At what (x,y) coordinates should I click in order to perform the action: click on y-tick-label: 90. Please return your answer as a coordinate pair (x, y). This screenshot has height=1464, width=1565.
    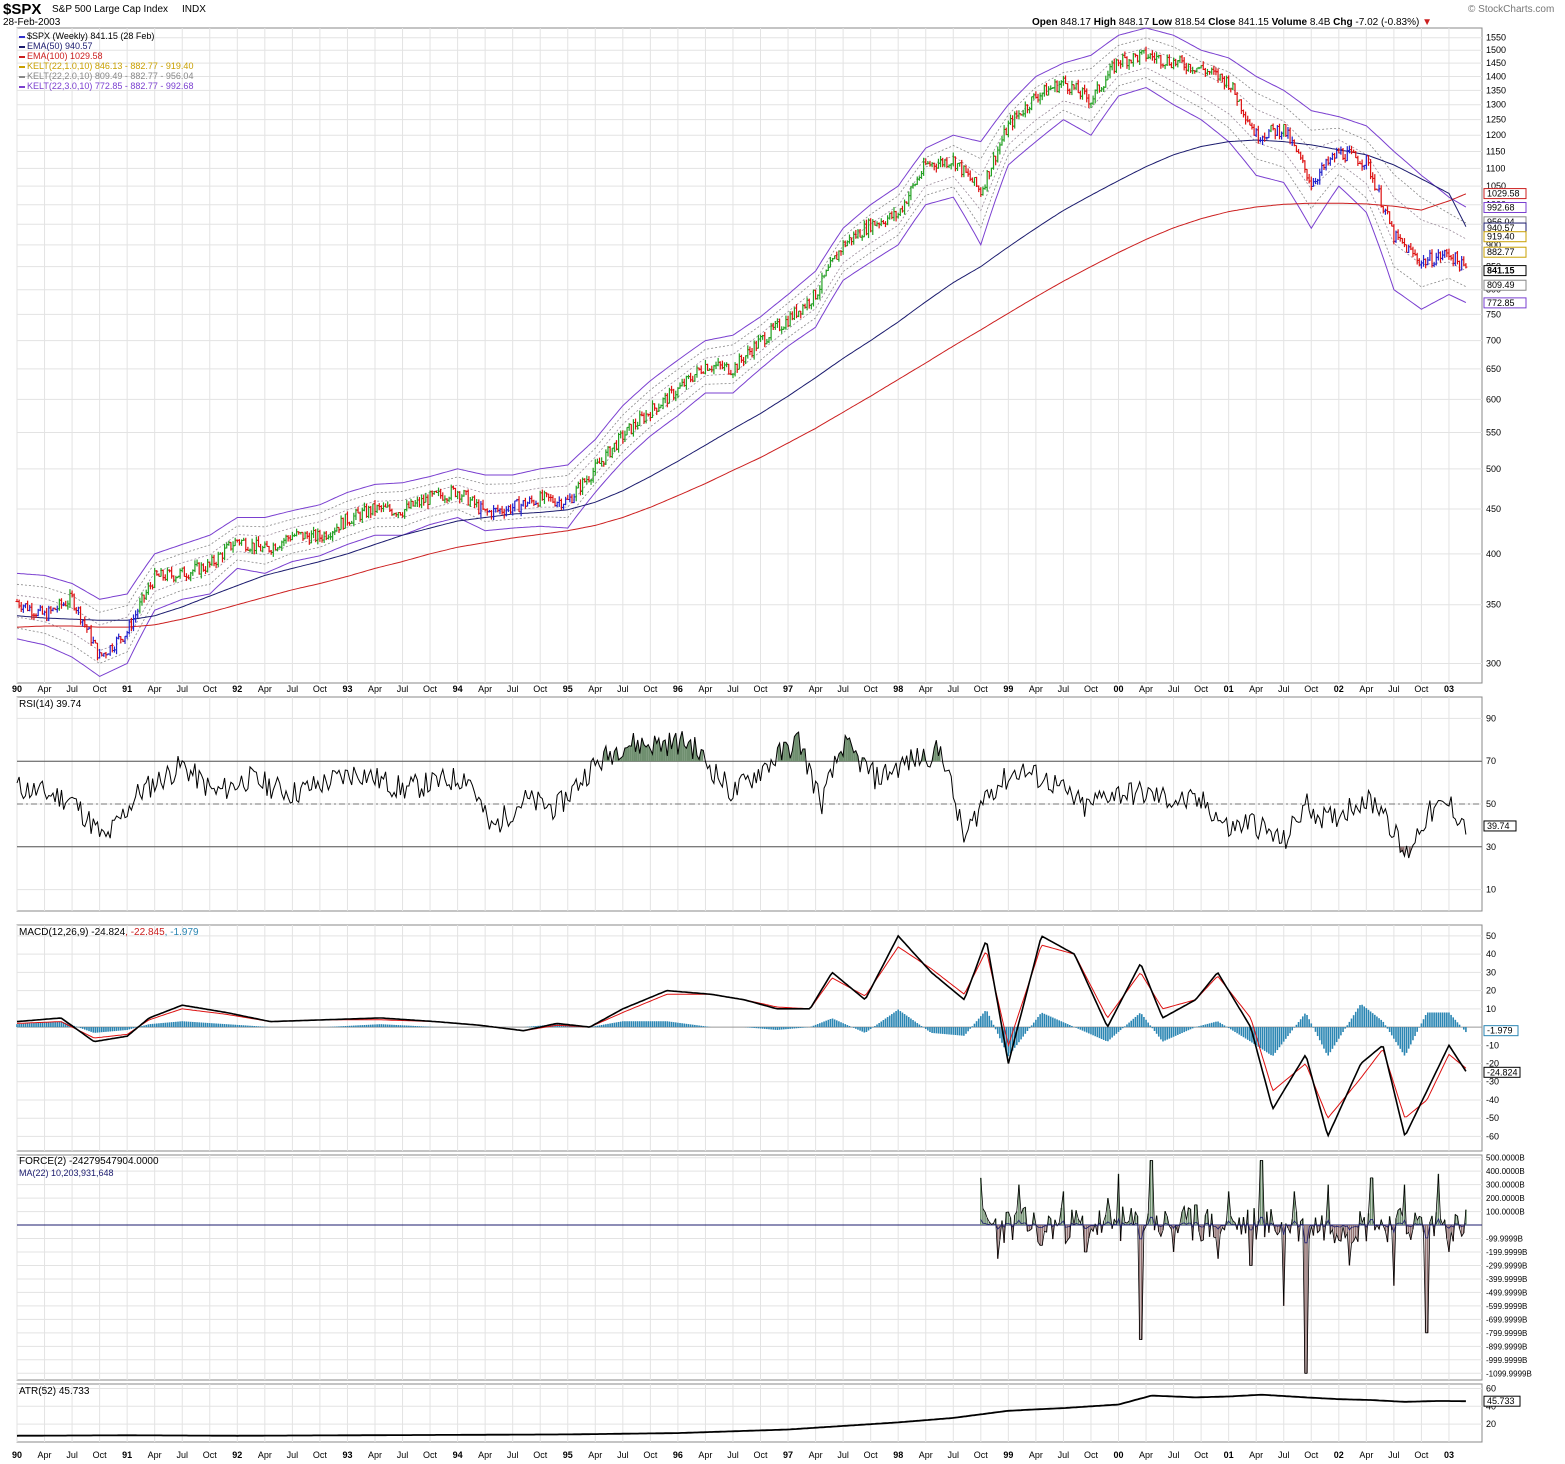
    Looking at the image, I should click on (1491, 718).